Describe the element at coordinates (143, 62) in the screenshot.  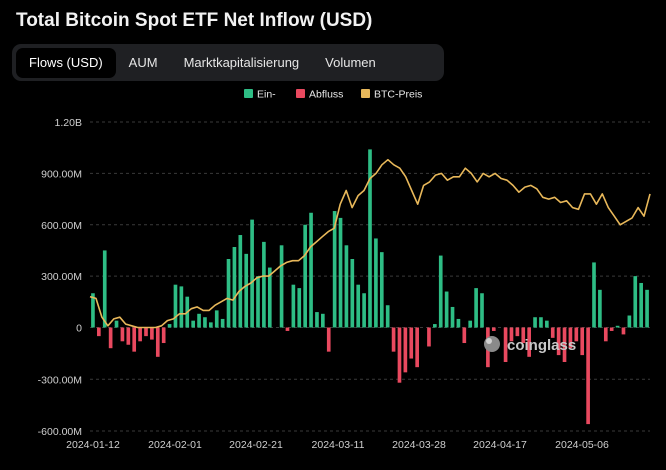
I see `tab-aum: AUM` at that location.